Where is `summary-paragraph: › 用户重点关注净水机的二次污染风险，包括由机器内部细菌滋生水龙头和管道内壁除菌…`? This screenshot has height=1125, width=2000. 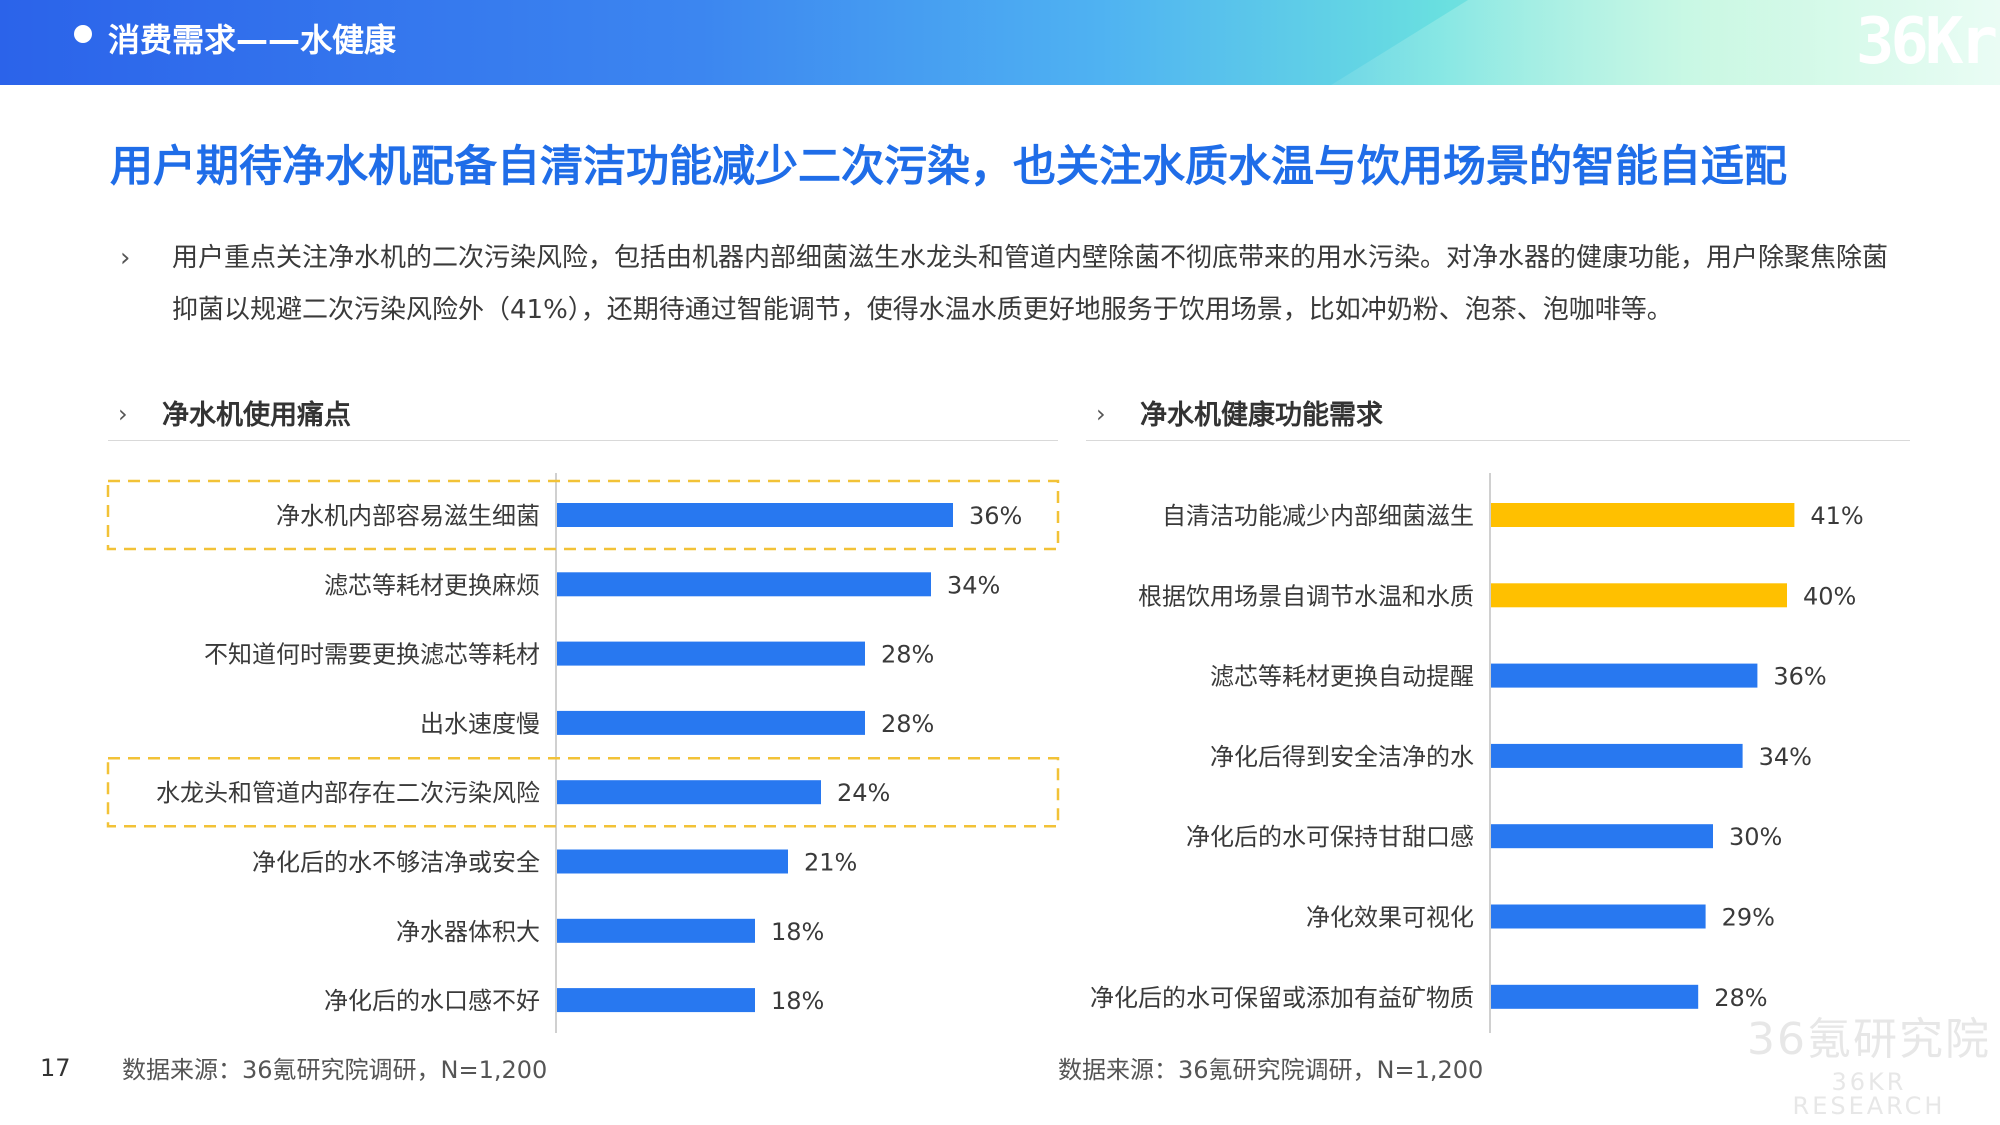 summary-paragraph: › 用户重点关注净水机的二次污染风险，包括由机器内部细菌滋生水龙头和管道内壁除菌… is located at coordinates (1005, 284).